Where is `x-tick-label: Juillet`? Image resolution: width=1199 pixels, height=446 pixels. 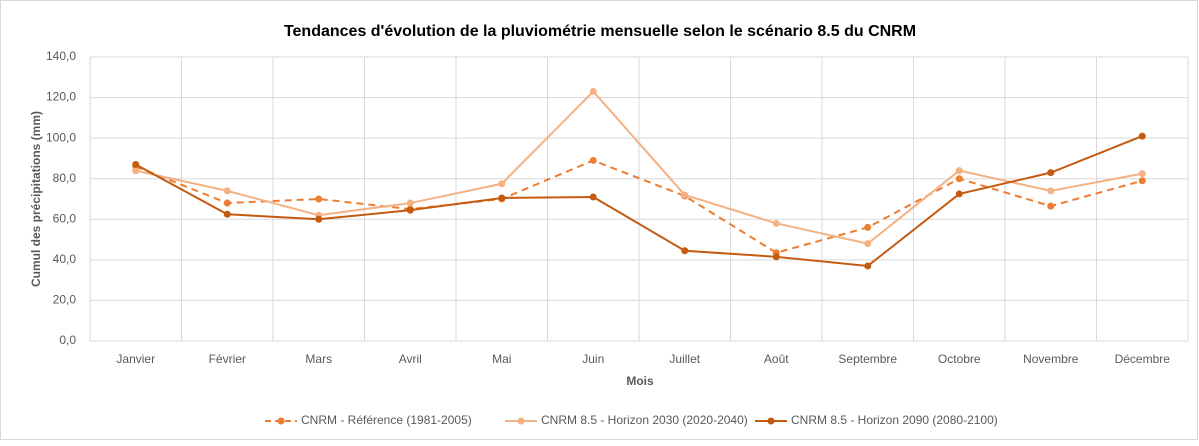 x-tick-label: Juillet is located at coordinates (684, 359).